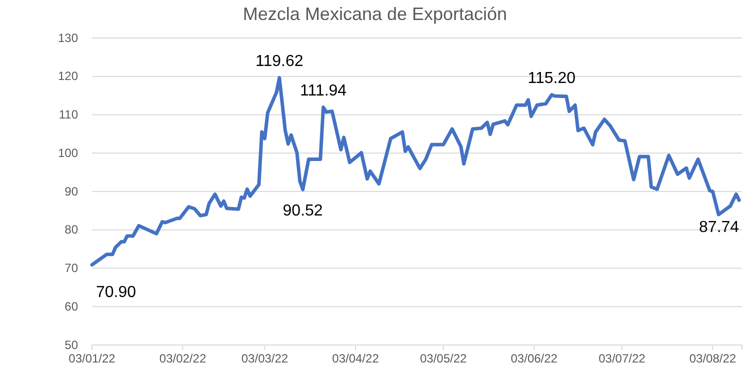 Image resolution: width=750 pixels, height=375 pixels. I want to click on annotation: 90.52, so click(302, 211).